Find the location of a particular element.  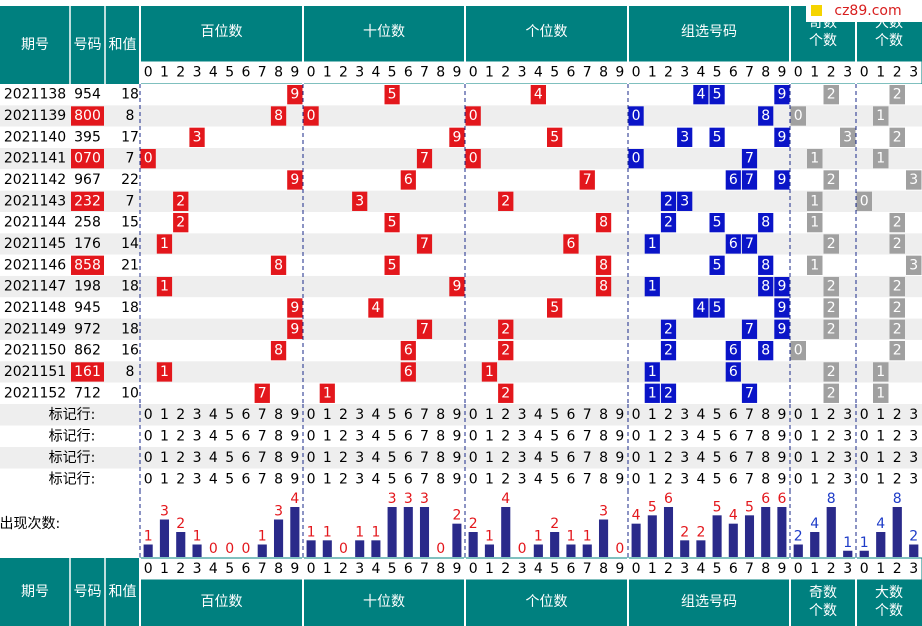

issue: 2021140 is located at coordinates (35, 137).